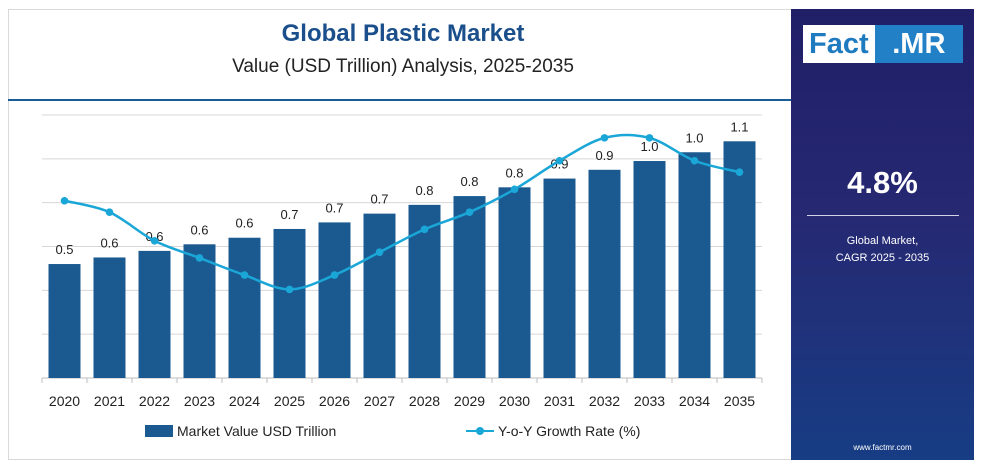 This screenshot has height=463, width=982. I want to click on cagr-label: Global Market, CAGR 2025 - 2035, so click(882, 249).